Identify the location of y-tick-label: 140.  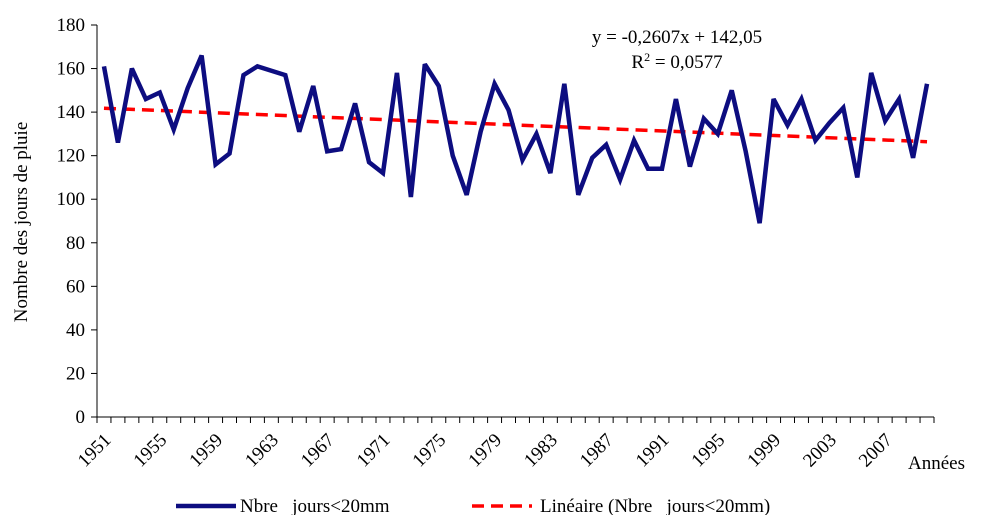
(71, 112).